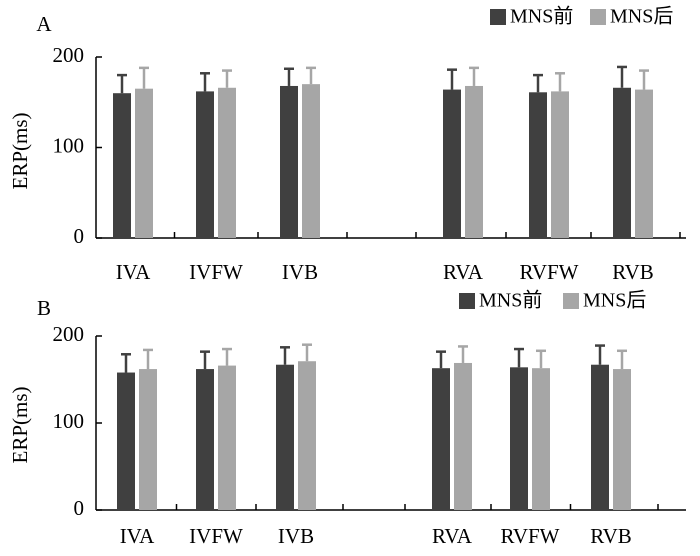 This screenshot has width=700, height=556. I want to click on panel-label: B, so click(44, 308).